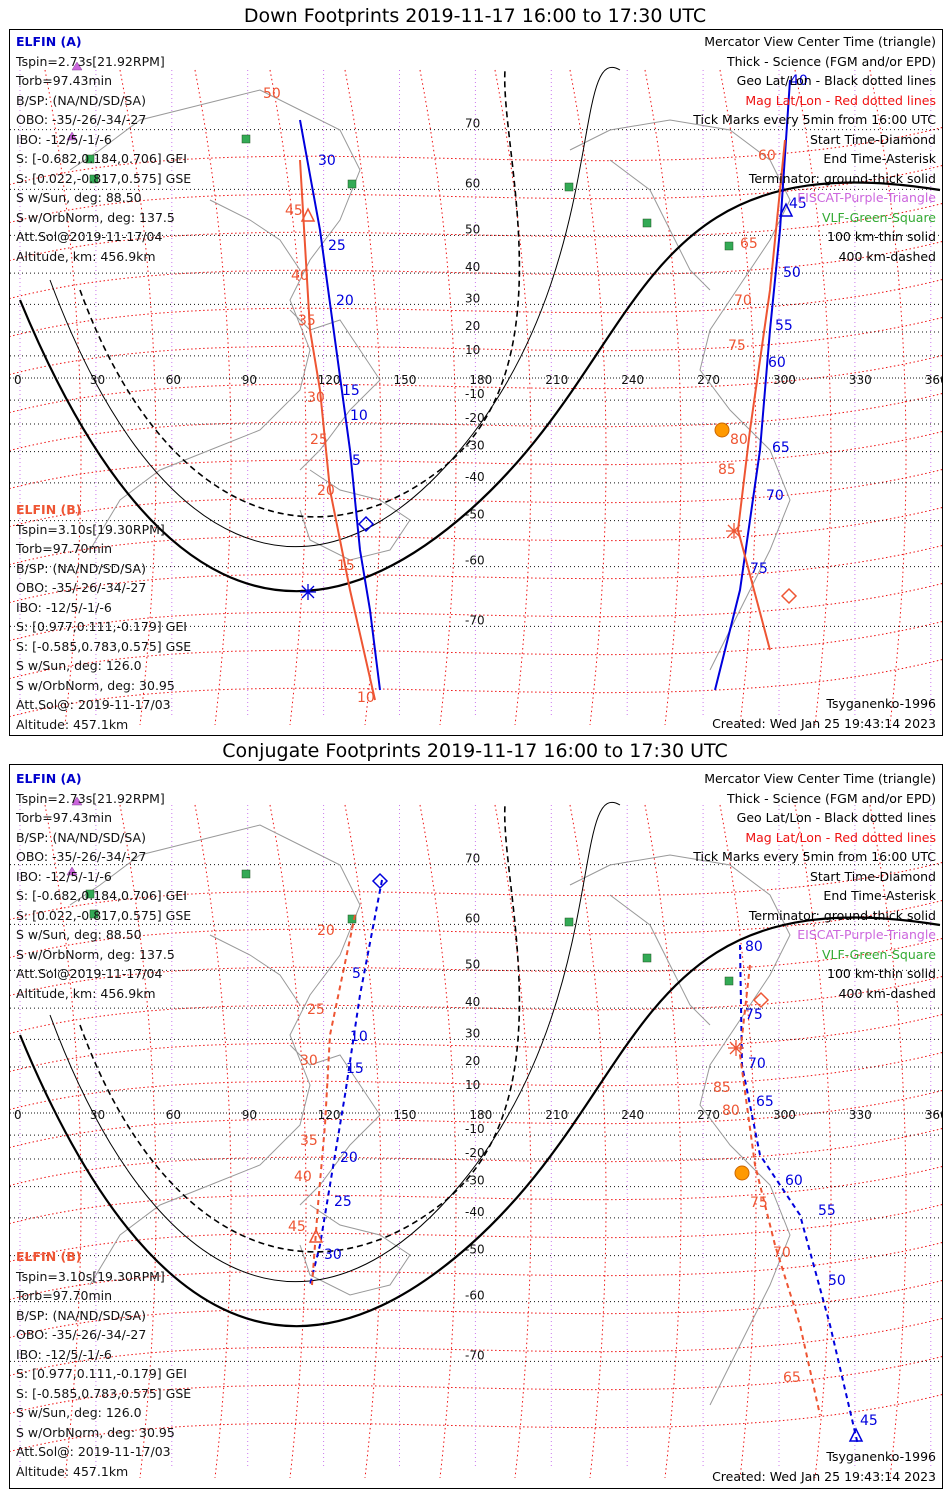  I want to click on legend-item: Mag Lat/Lon - Red dotted lines, so click(840, 837).